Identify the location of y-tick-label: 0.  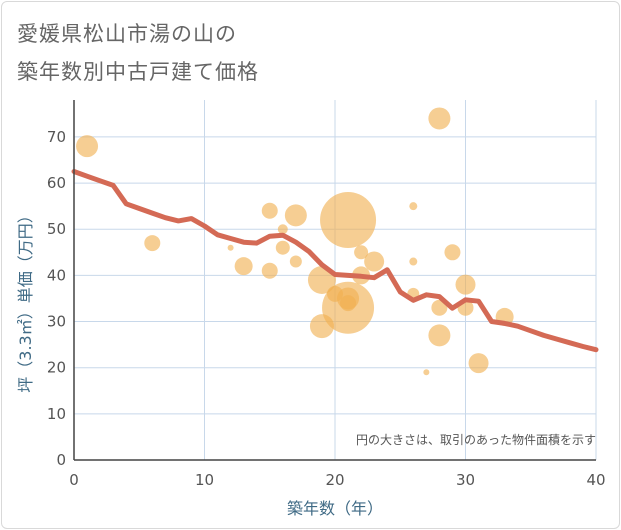
(61, 460).